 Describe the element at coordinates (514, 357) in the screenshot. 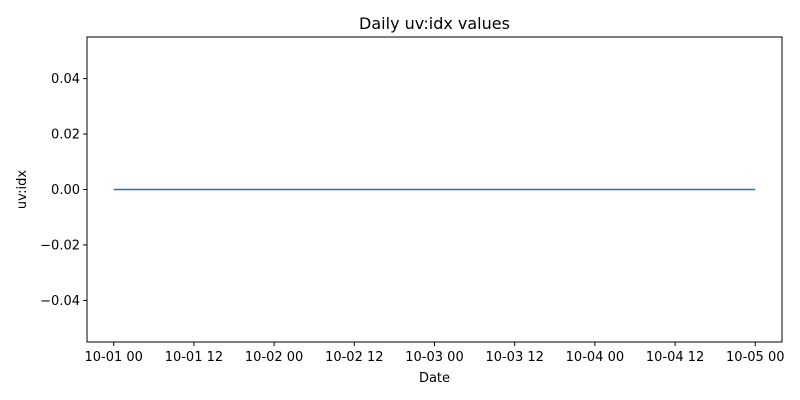

I see `x-tick-label: 10-03 12` at that location.